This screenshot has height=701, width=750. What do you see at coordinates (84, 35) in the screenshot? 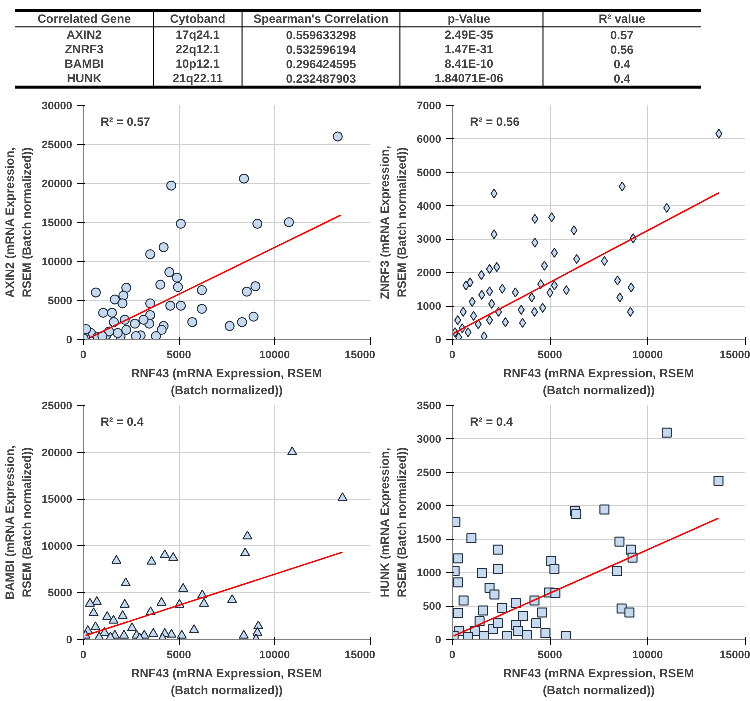
I see `text: AXIN2` at bounding box center [84, 35].